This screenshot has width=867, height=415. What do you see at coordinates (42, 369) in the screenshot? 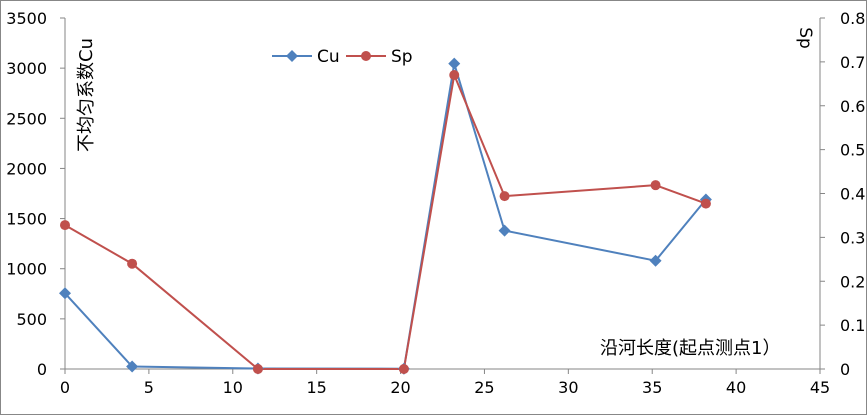
I see `y-left-tick-label: 0` at bounding box center [42, 369].